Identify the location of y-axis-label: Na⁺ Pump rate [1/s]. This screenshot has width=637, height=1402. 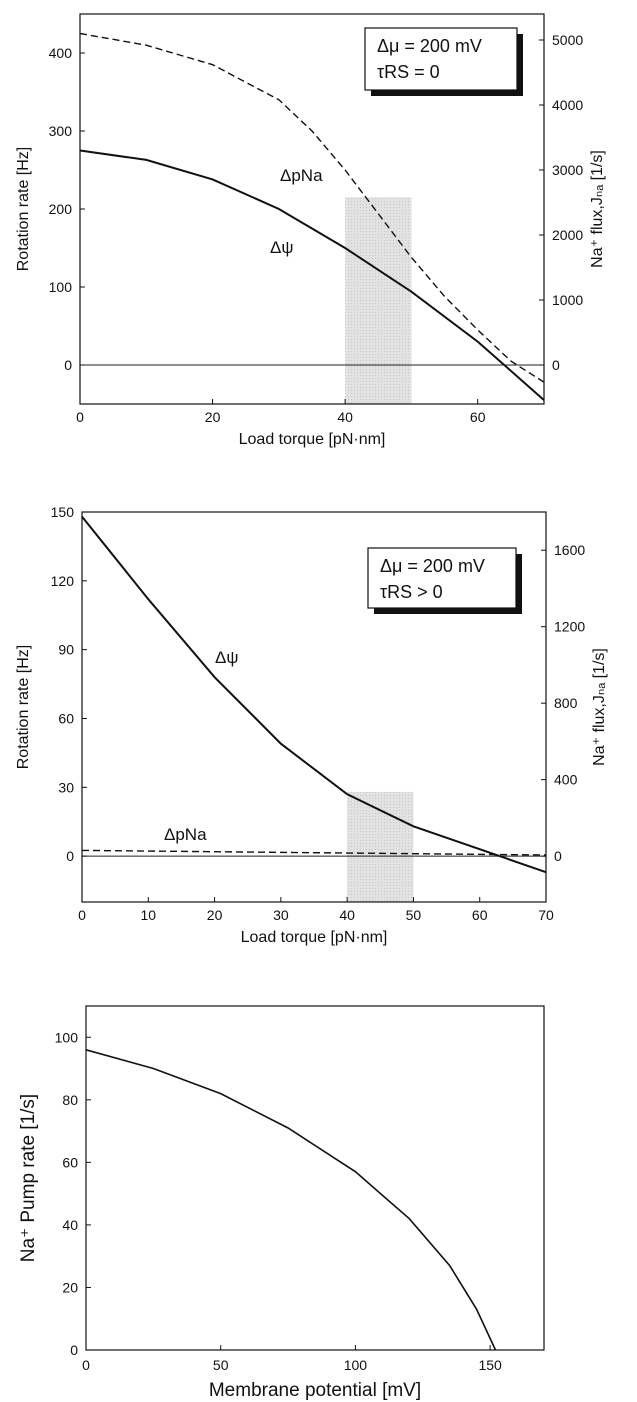
(28, 1178).